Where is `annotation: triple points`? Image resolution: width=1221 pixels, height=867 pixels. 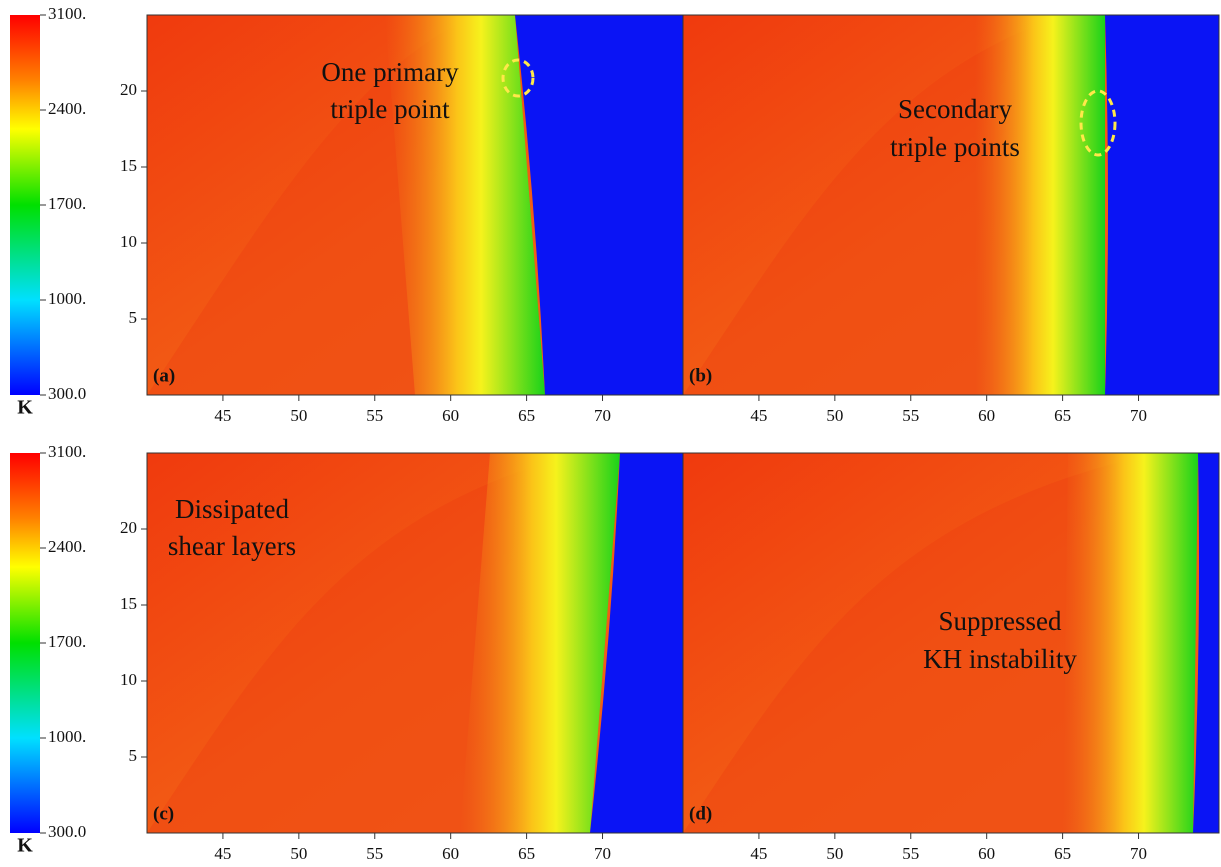
annotation: triple points is located at coordinates (955, 147).